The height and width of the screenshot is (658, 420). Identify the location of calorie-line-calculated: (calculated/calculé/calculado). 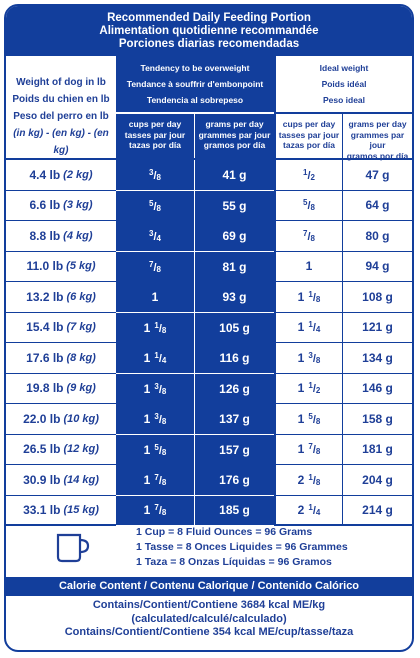
(209, 618).